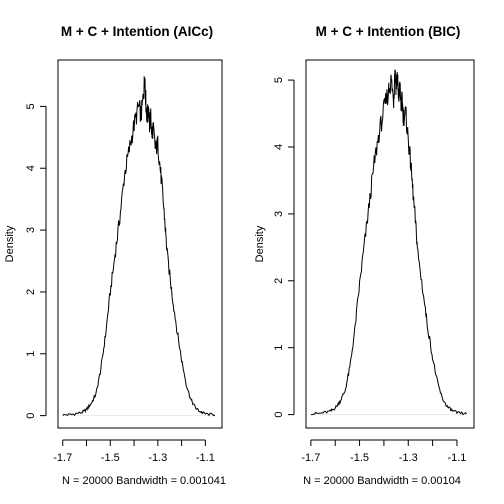  Describe the element at coordinates (408, 458) in the screenshot. I see `panel2-x-tick-label: -1.3` at that location.